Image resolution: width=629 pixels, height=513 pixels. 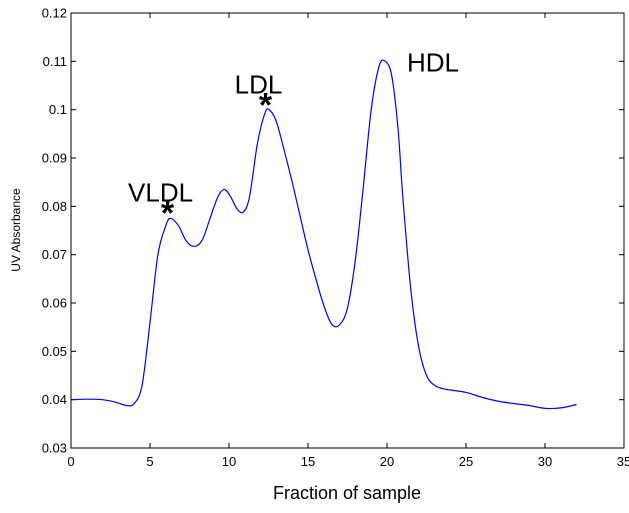 What do you see at coordinates (54, 448) in the screenshot?
I see `y-tick-label: 0.03` at bounding box center [54, 448].